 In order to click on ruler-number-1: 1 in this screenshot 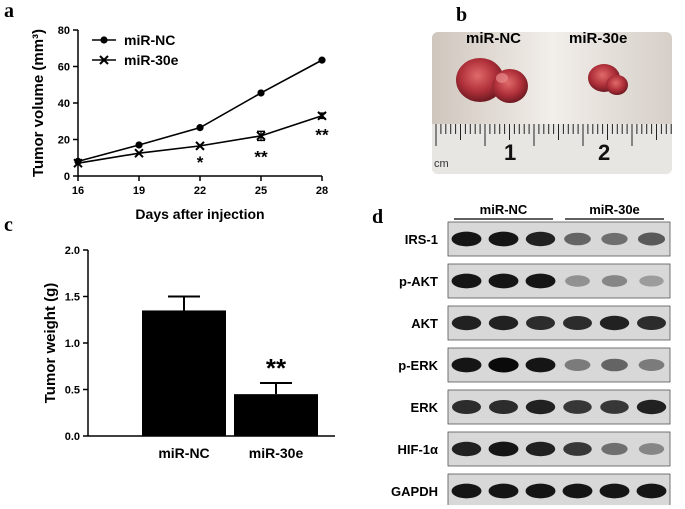, I will do `click(510, 152)`.